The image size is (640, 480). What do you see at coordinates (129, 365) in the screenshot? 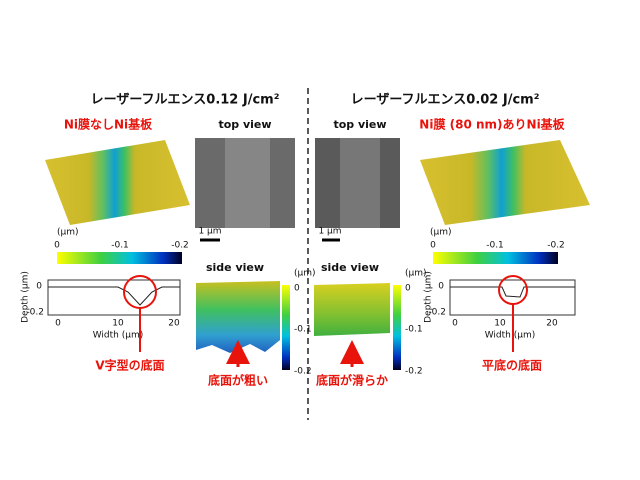
I see `note: V字型の底面` at bounding box center [129, 365].